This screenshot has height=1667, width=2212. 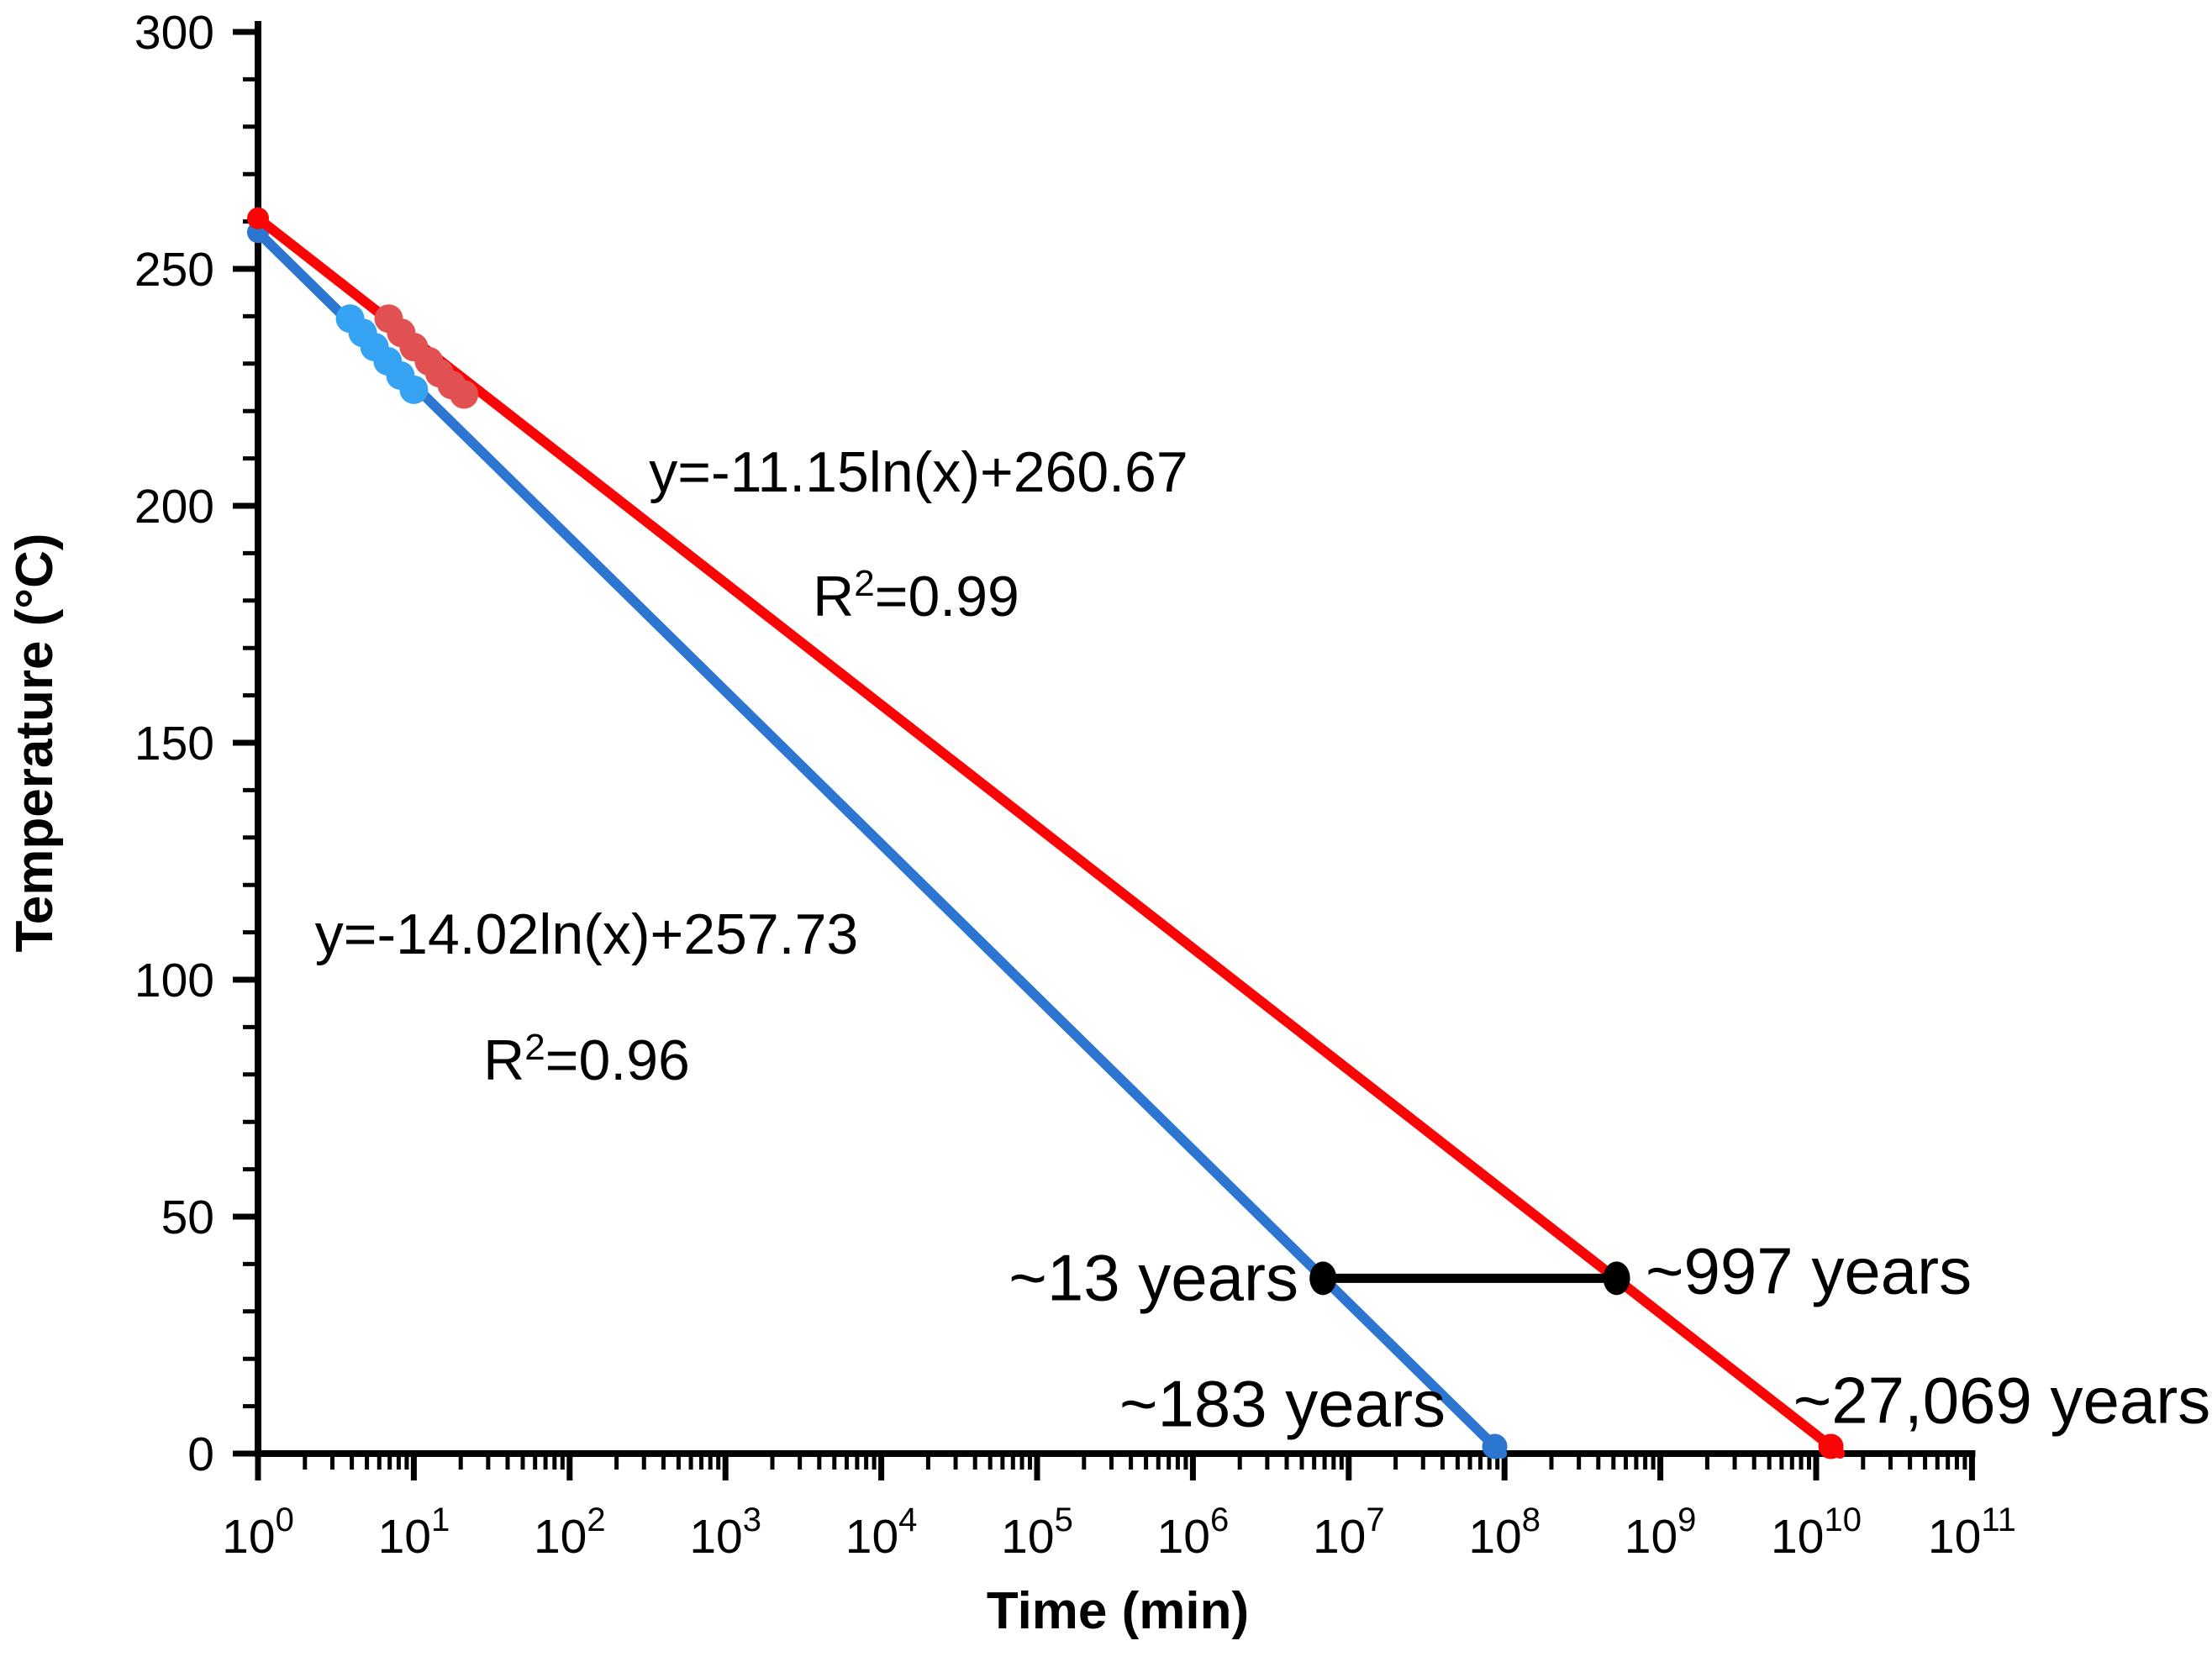 I want to click on x-tick-label: 10¹¹, so click(x=1972, y=1532).